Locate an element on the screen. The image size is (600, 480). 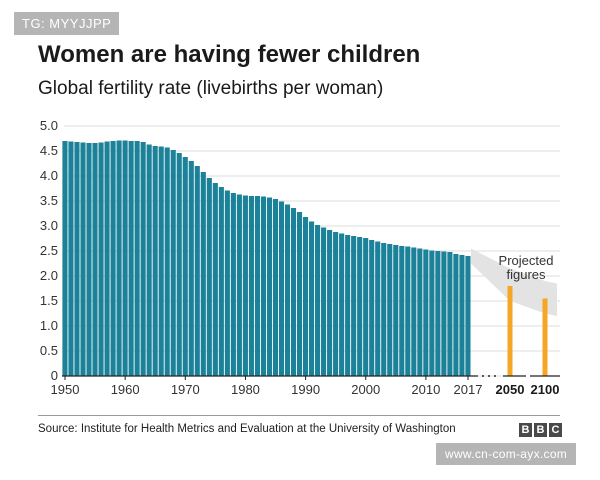
footer-divider is located at coordinates (299, 415).